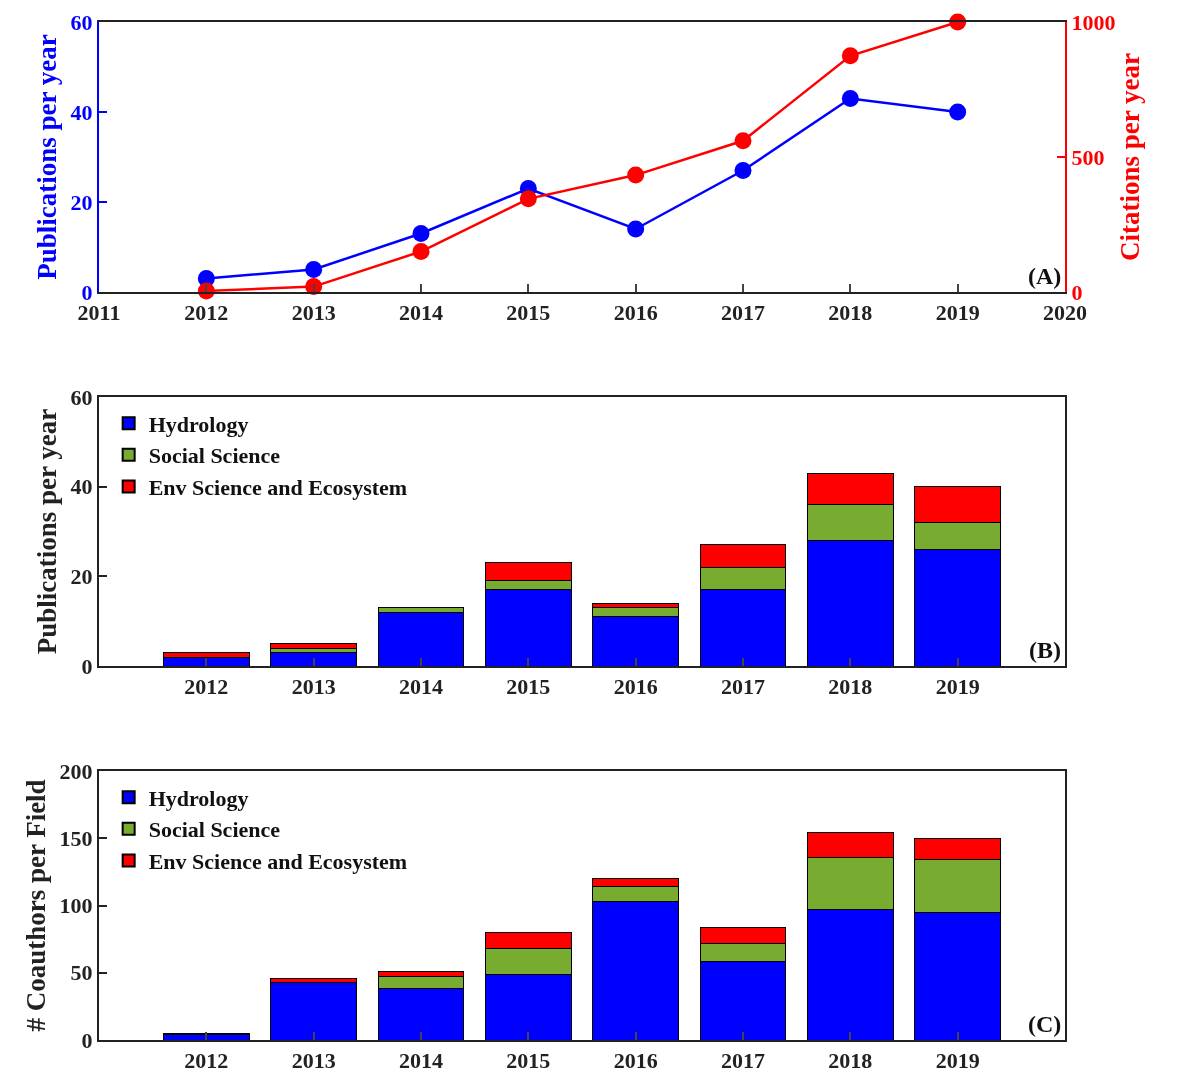  What do you see at coordinates (76, 906) in the screenshot?
I see `y-tick-label: 100` at bounding box center [76, 906].